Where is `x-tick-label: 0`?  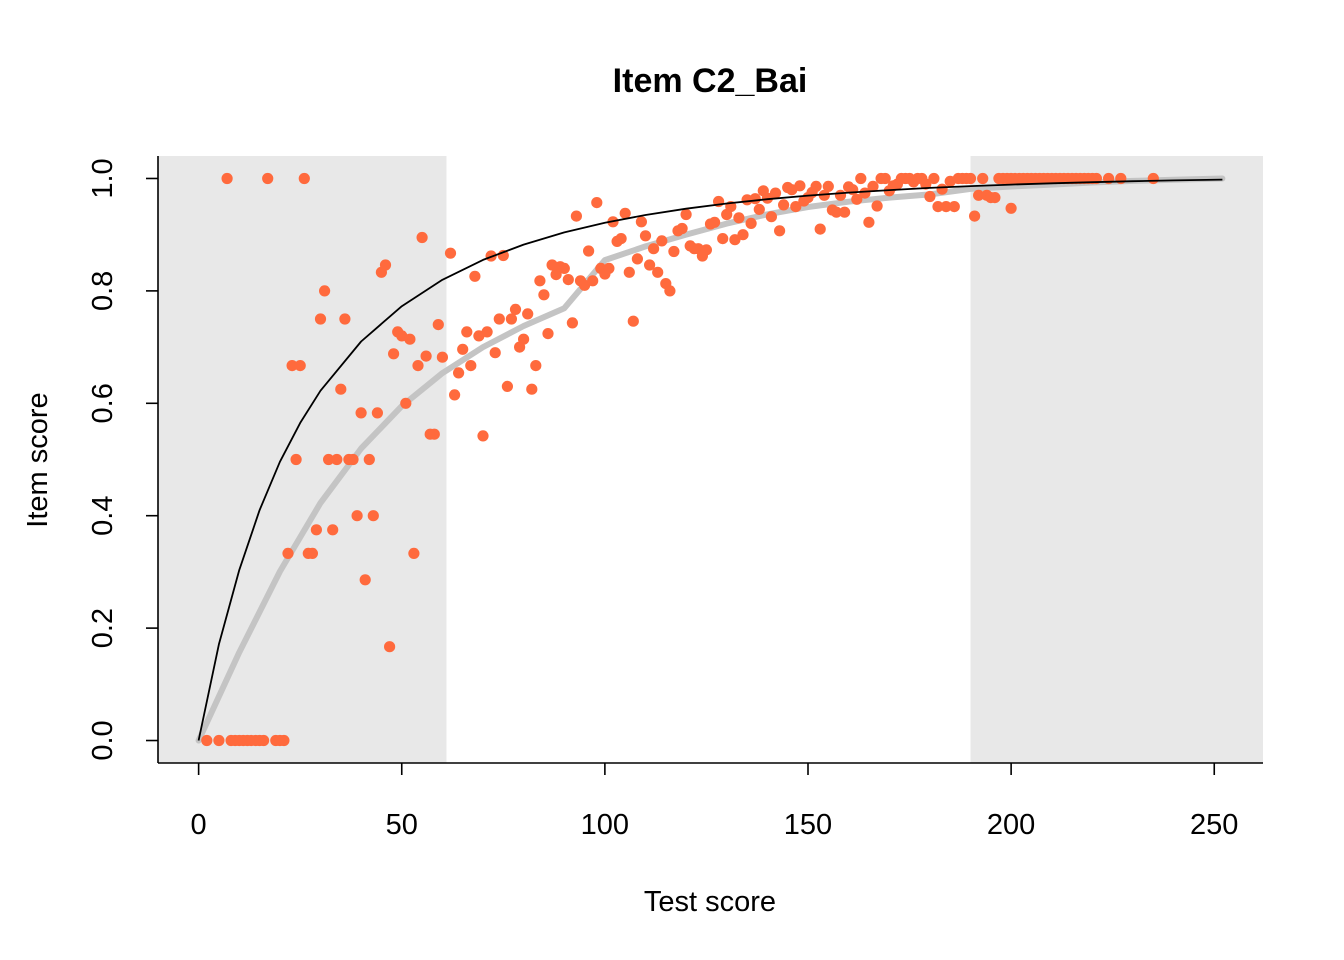 x-tick-label: 0 is located at coordinates (199, 825).